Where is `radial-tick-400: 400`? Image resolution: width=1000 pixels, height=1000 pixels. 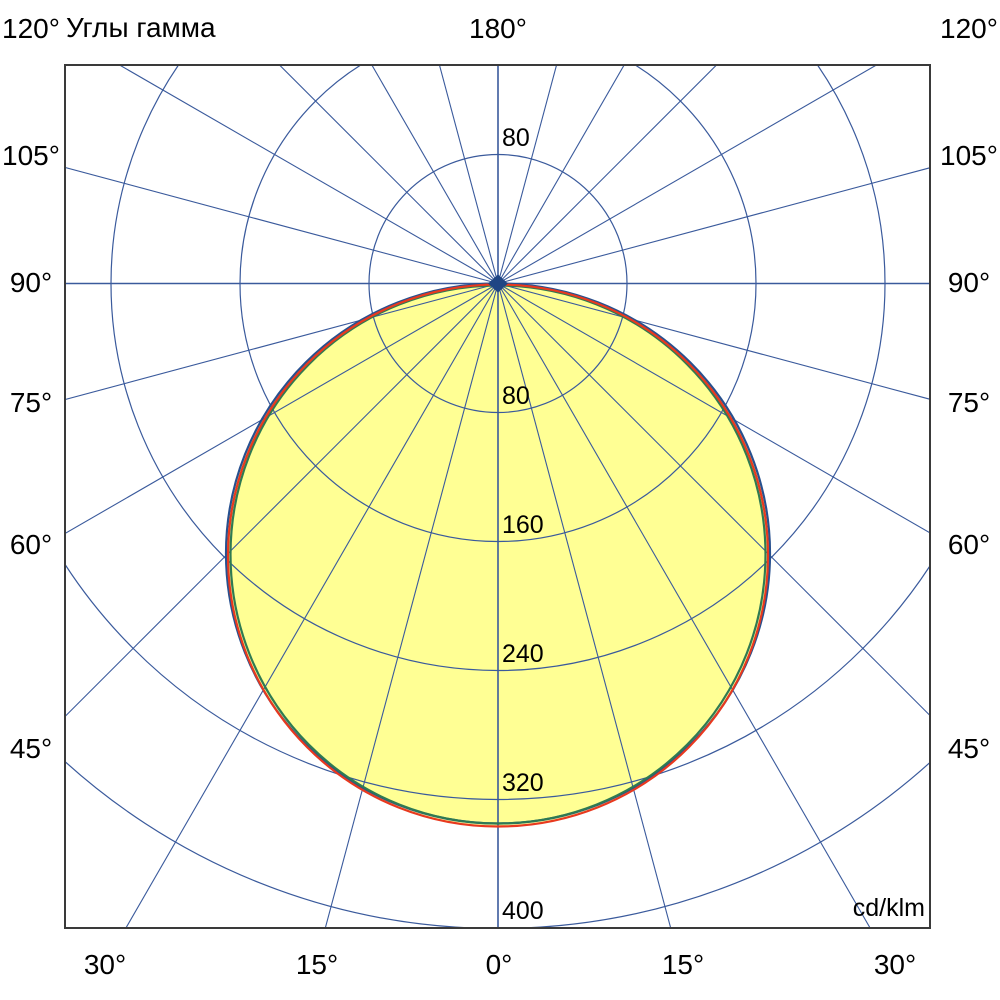 radial-tick-400: 400 is located at coordinates (523, 911).